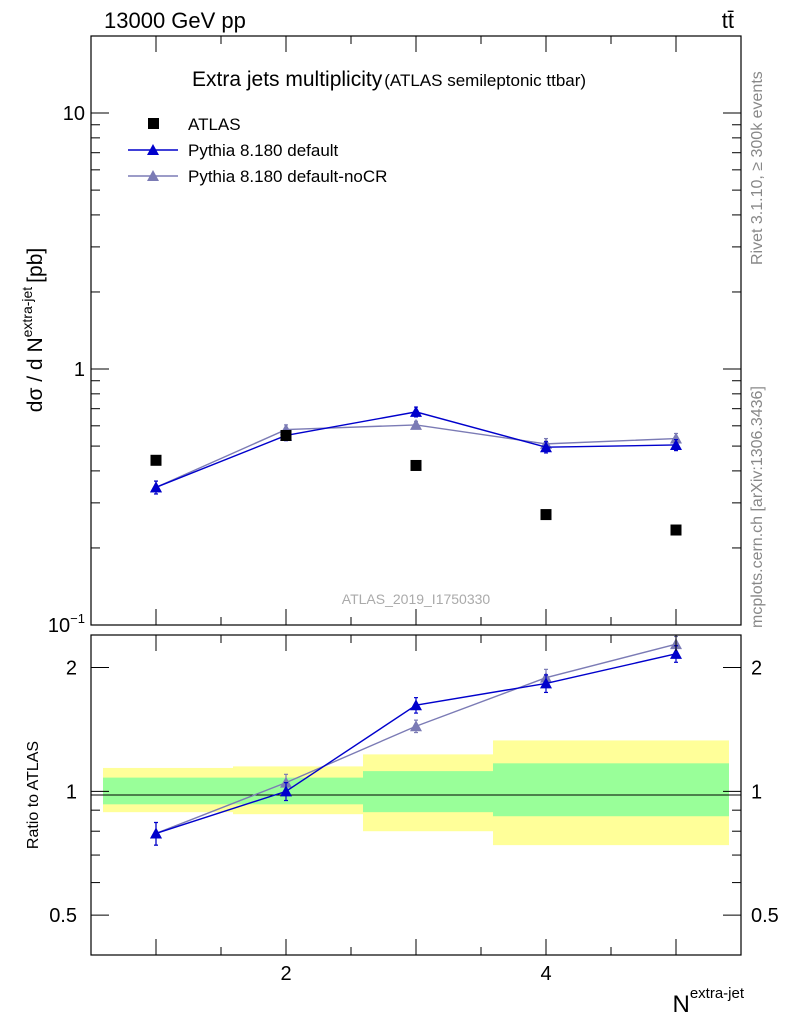  I want to click on analysis-id: ATLAS_2019_I1750330, so click(416, 599).